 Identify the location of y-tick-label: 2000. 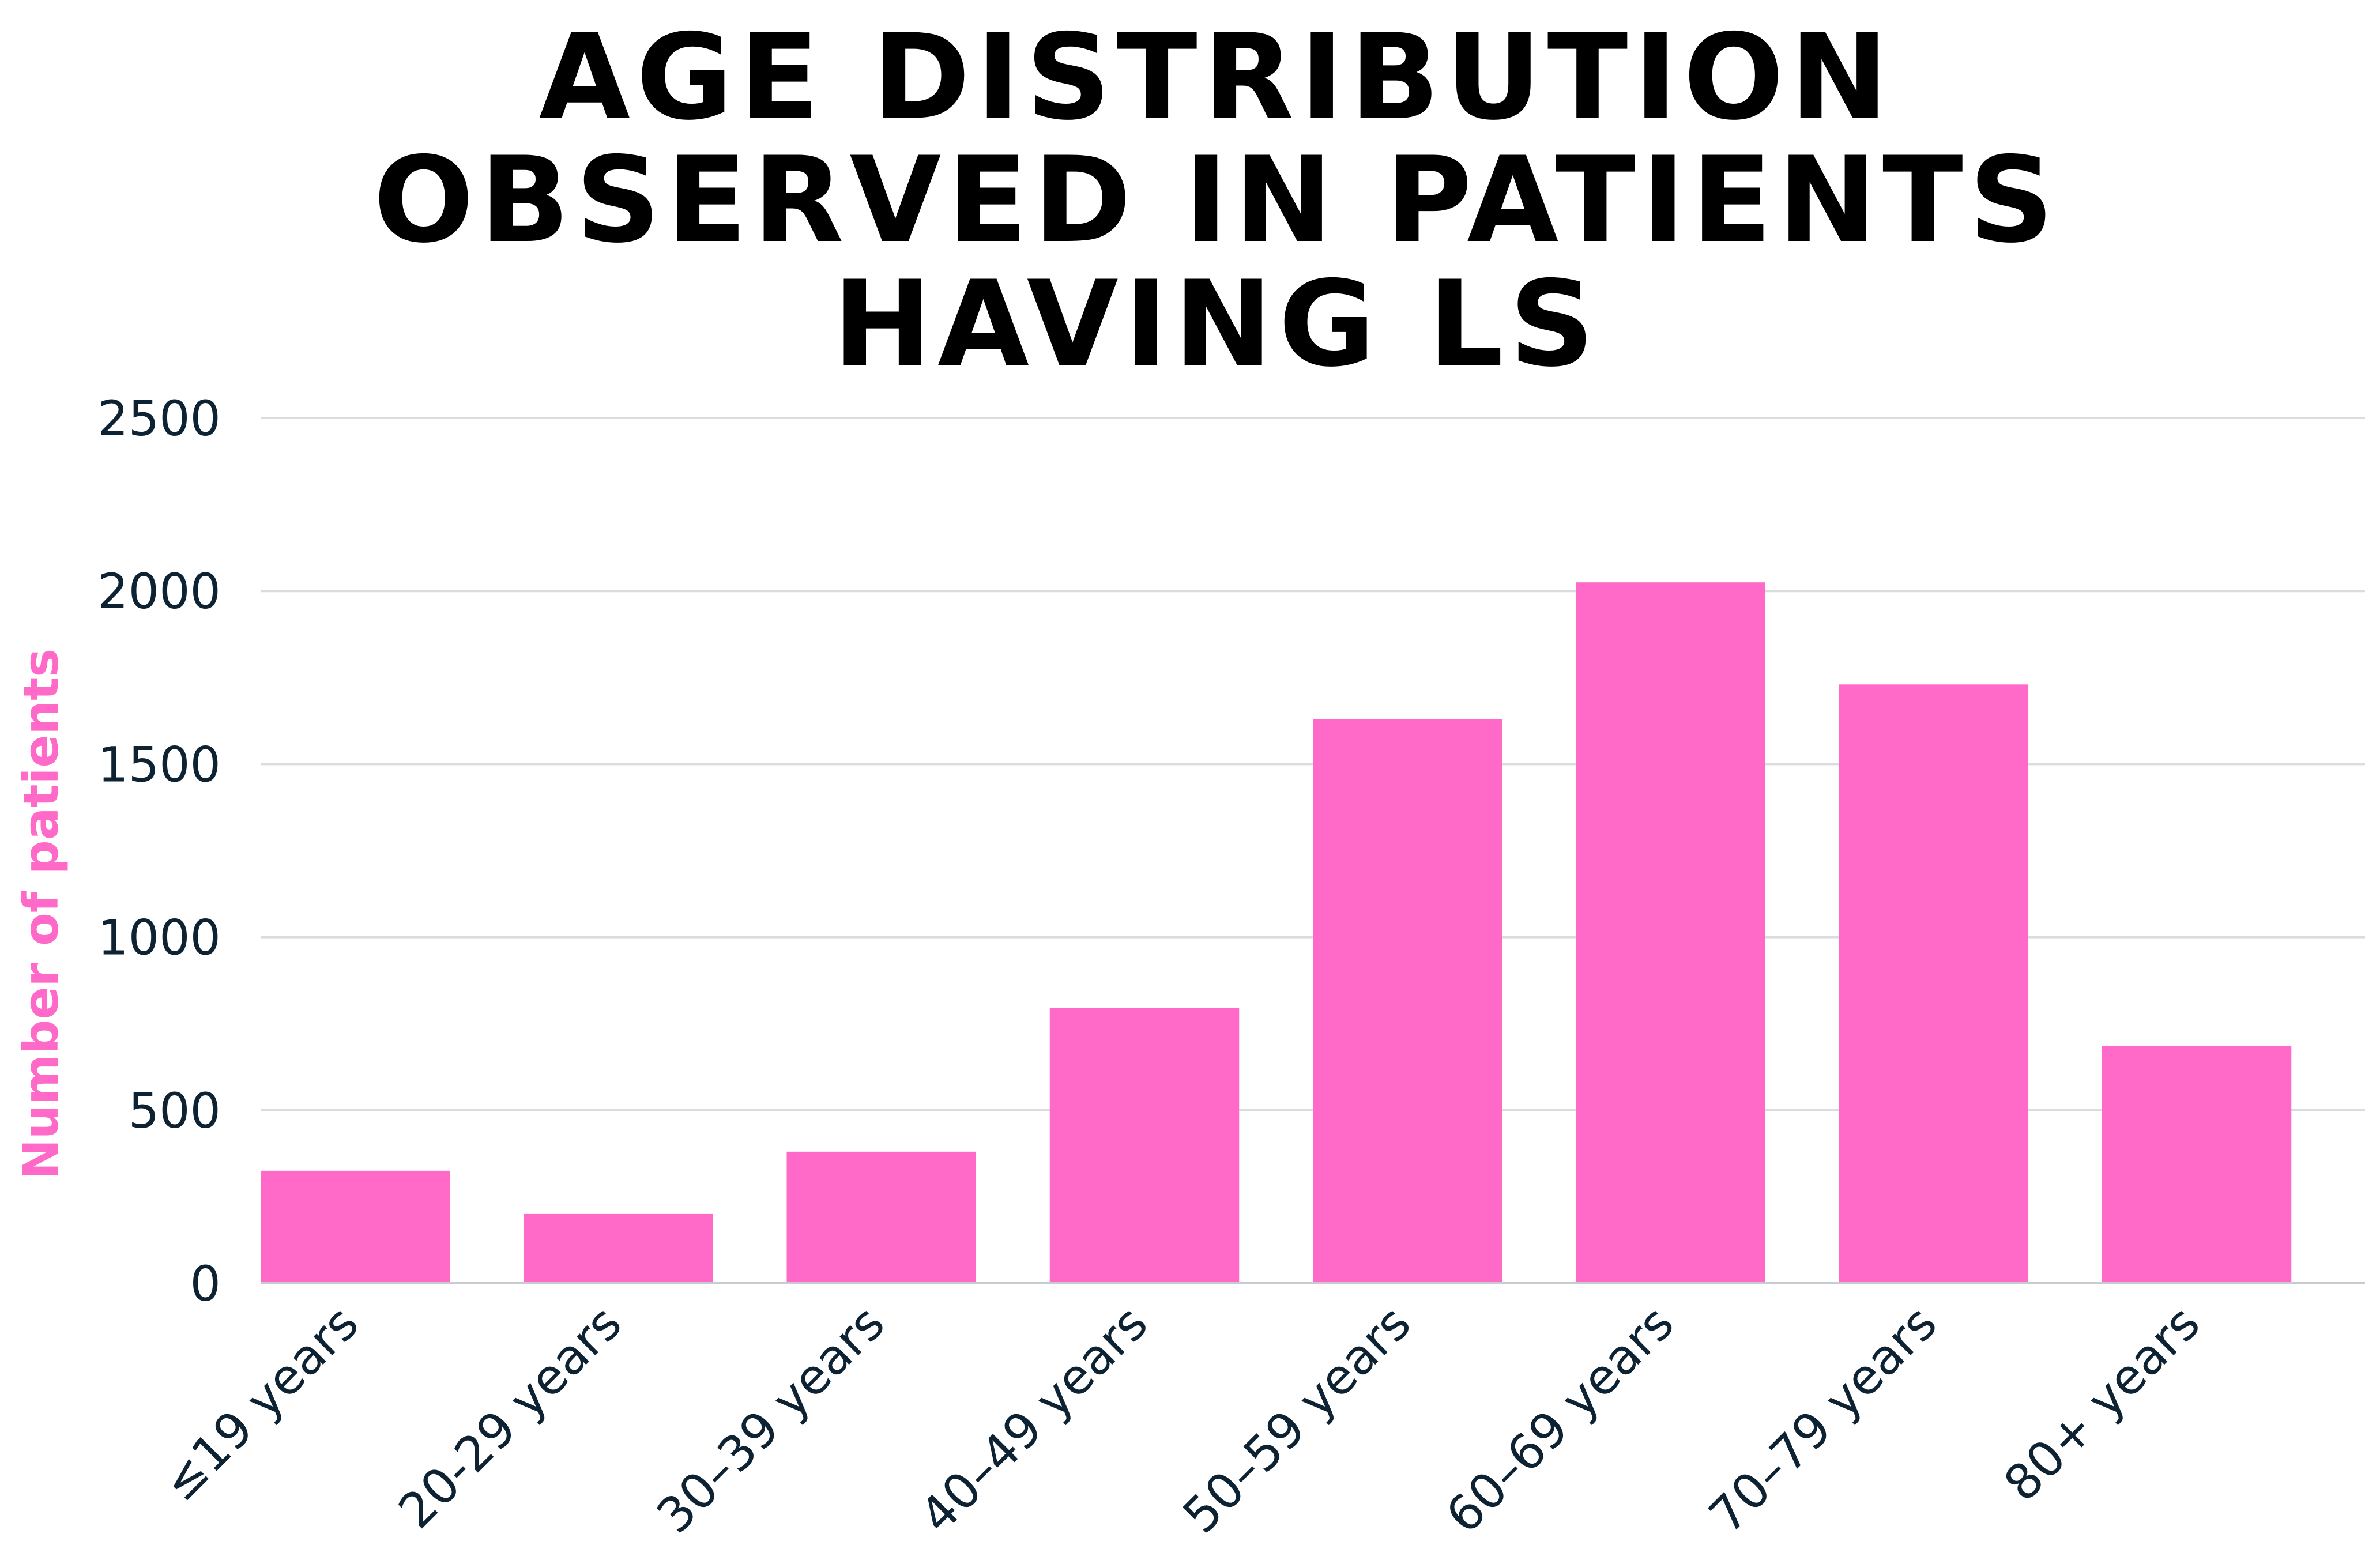
(159, 591).